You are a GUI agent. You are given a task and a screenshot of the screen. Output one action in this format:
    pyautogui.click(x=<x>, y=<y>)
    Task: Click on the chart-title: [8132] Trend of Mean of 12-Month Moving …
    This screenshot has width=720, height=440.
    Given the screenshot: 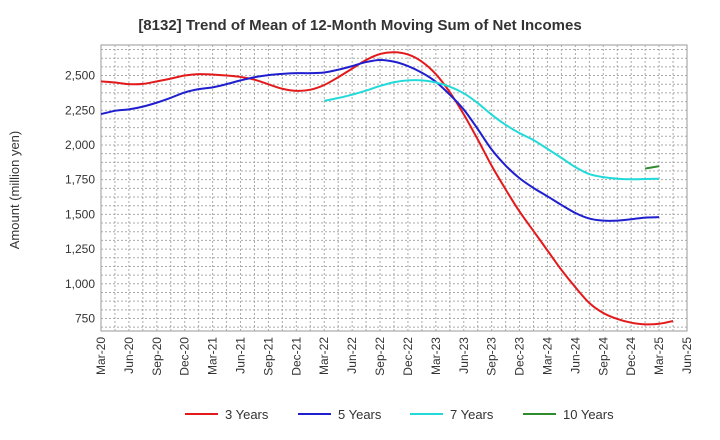 What is the action you would take?
    pyautogui.click(x=359, y=25)
    